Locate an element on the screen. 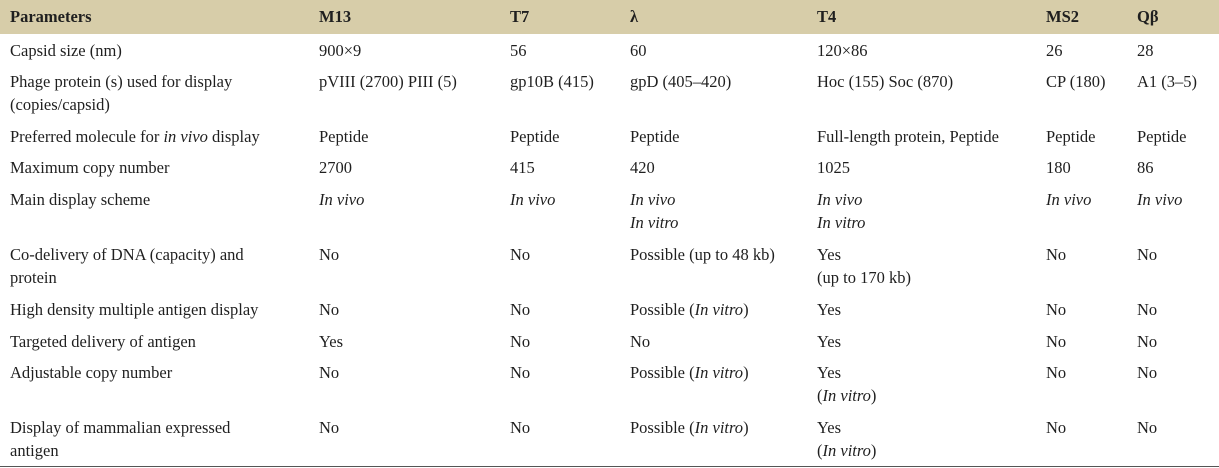  cell-ms2: 26 is located at coordinates (1081, 49).